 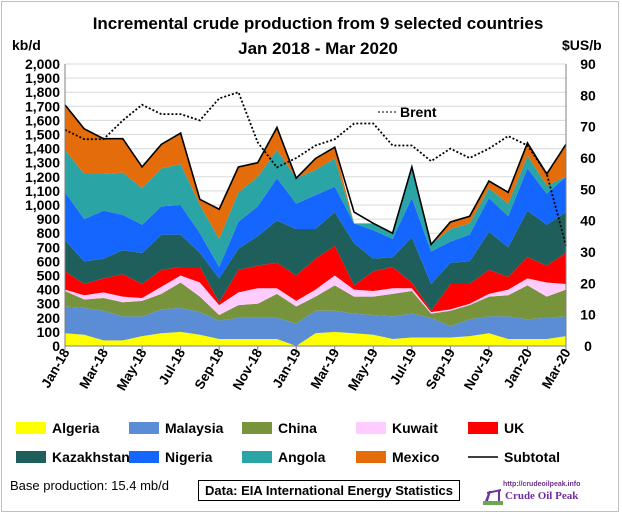 I want to click on legend-label: Angola, so click(x=302, y=457).